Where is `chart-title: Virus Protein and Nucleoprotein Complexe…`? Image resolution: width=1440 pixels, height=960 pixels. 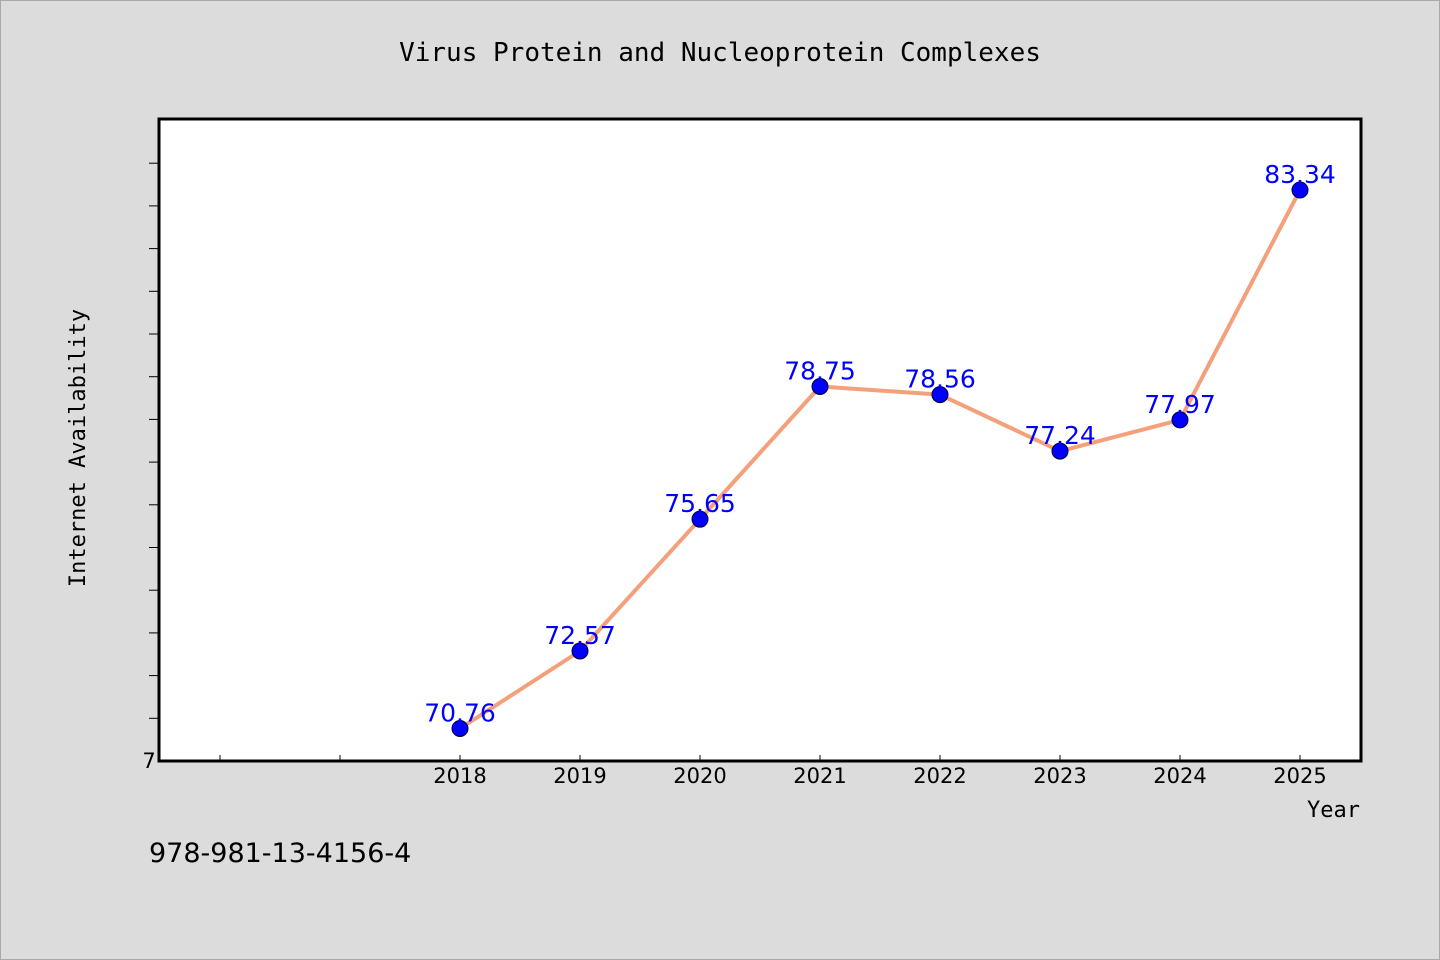 chart-title: Virus Protein and Nucleoprotein Complexe… is located at coordinates (720, 53).